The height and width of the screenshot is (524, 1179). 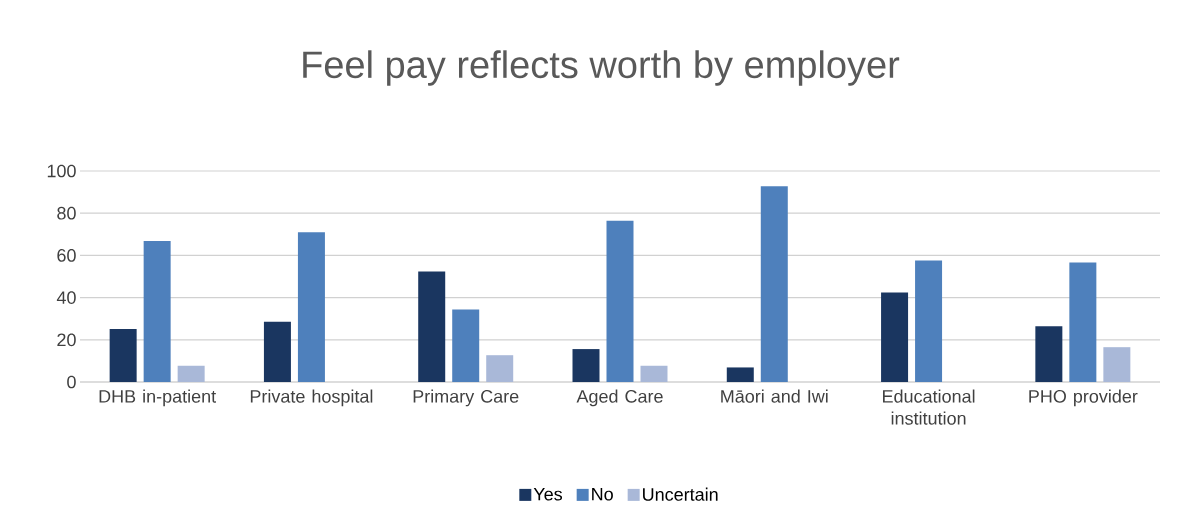 I want to click on y-tick-label: 0, so click(x=71, y=382).